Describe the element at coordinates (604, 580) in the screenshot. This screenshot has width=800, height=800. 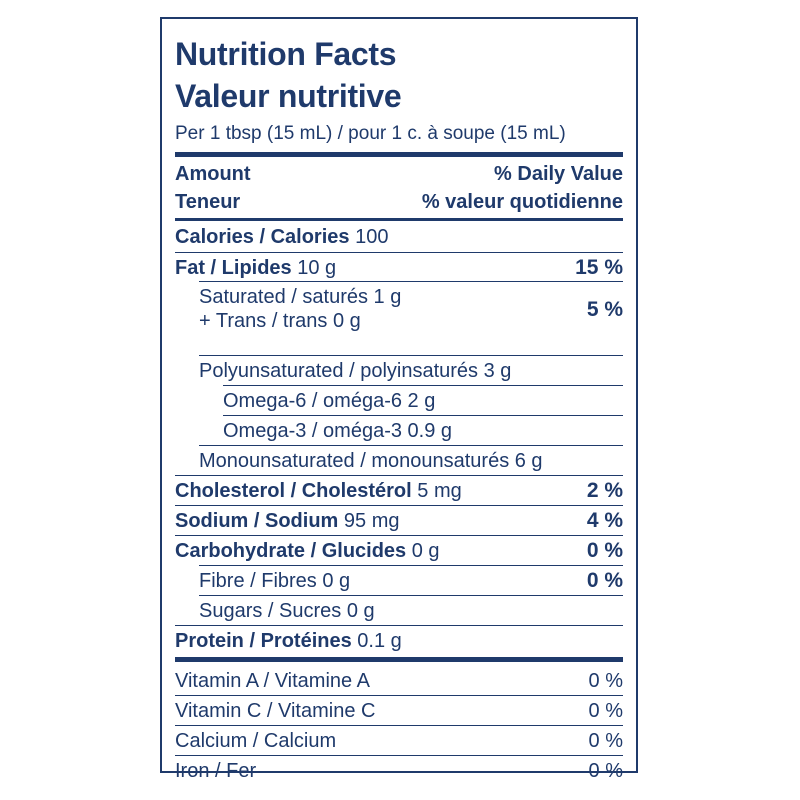
I see `fibre-daily-value: 0 %` at that location.